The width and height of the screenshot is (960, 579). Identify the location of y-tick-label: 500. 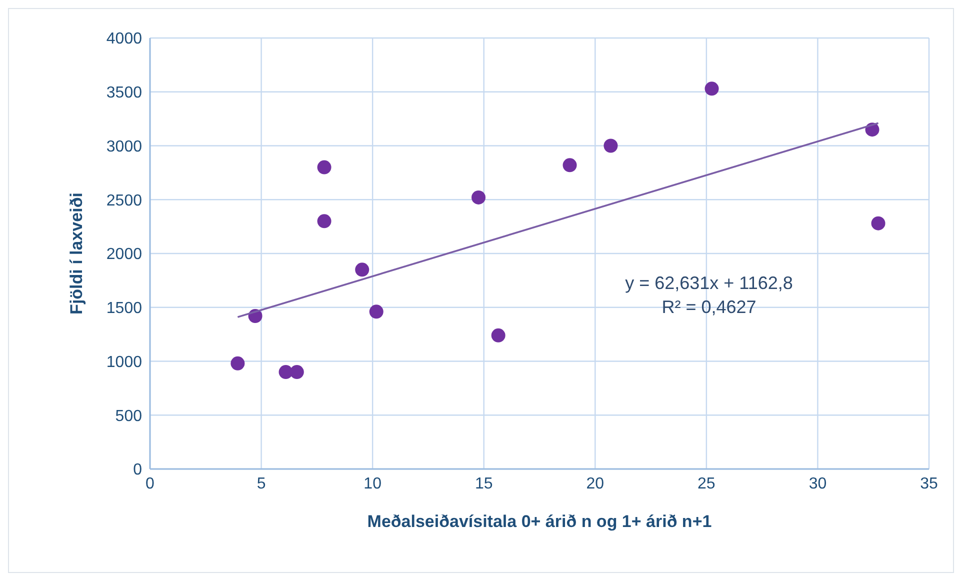
(128, 416).